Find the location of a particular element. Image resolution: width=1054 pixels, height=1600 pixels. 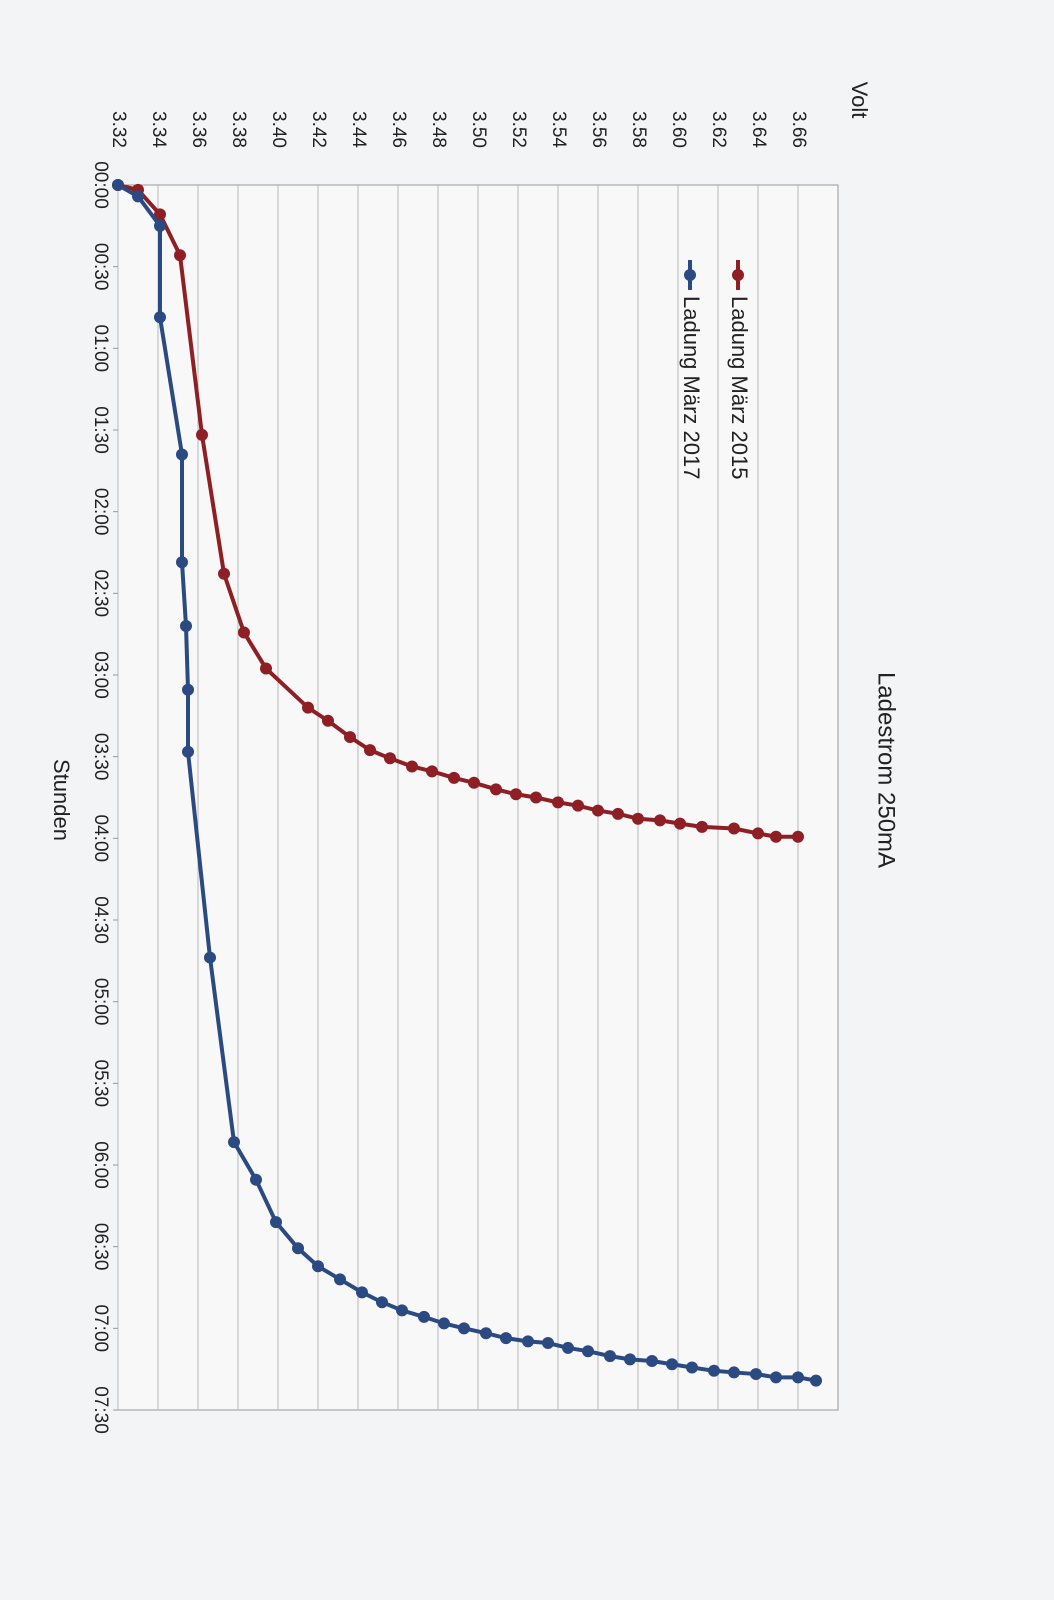

y-tick-label: 3.64 is located at coordinates (758, 129).